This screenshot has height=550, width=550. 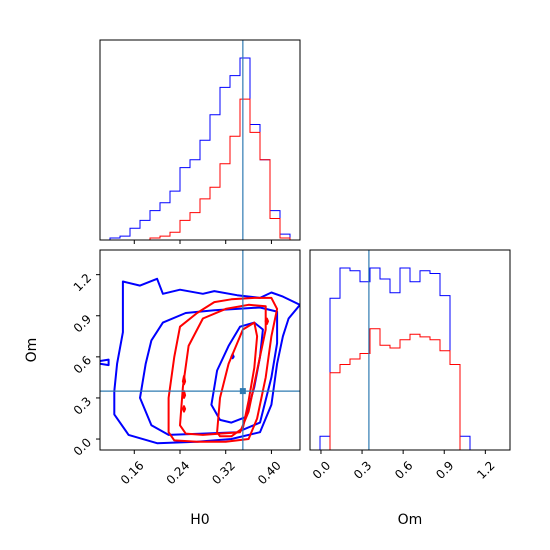 What do you see at coordinates (32, 350) in the screenshot?
I see `y-axis-label-om: Om` at bounding box center [32, 350].